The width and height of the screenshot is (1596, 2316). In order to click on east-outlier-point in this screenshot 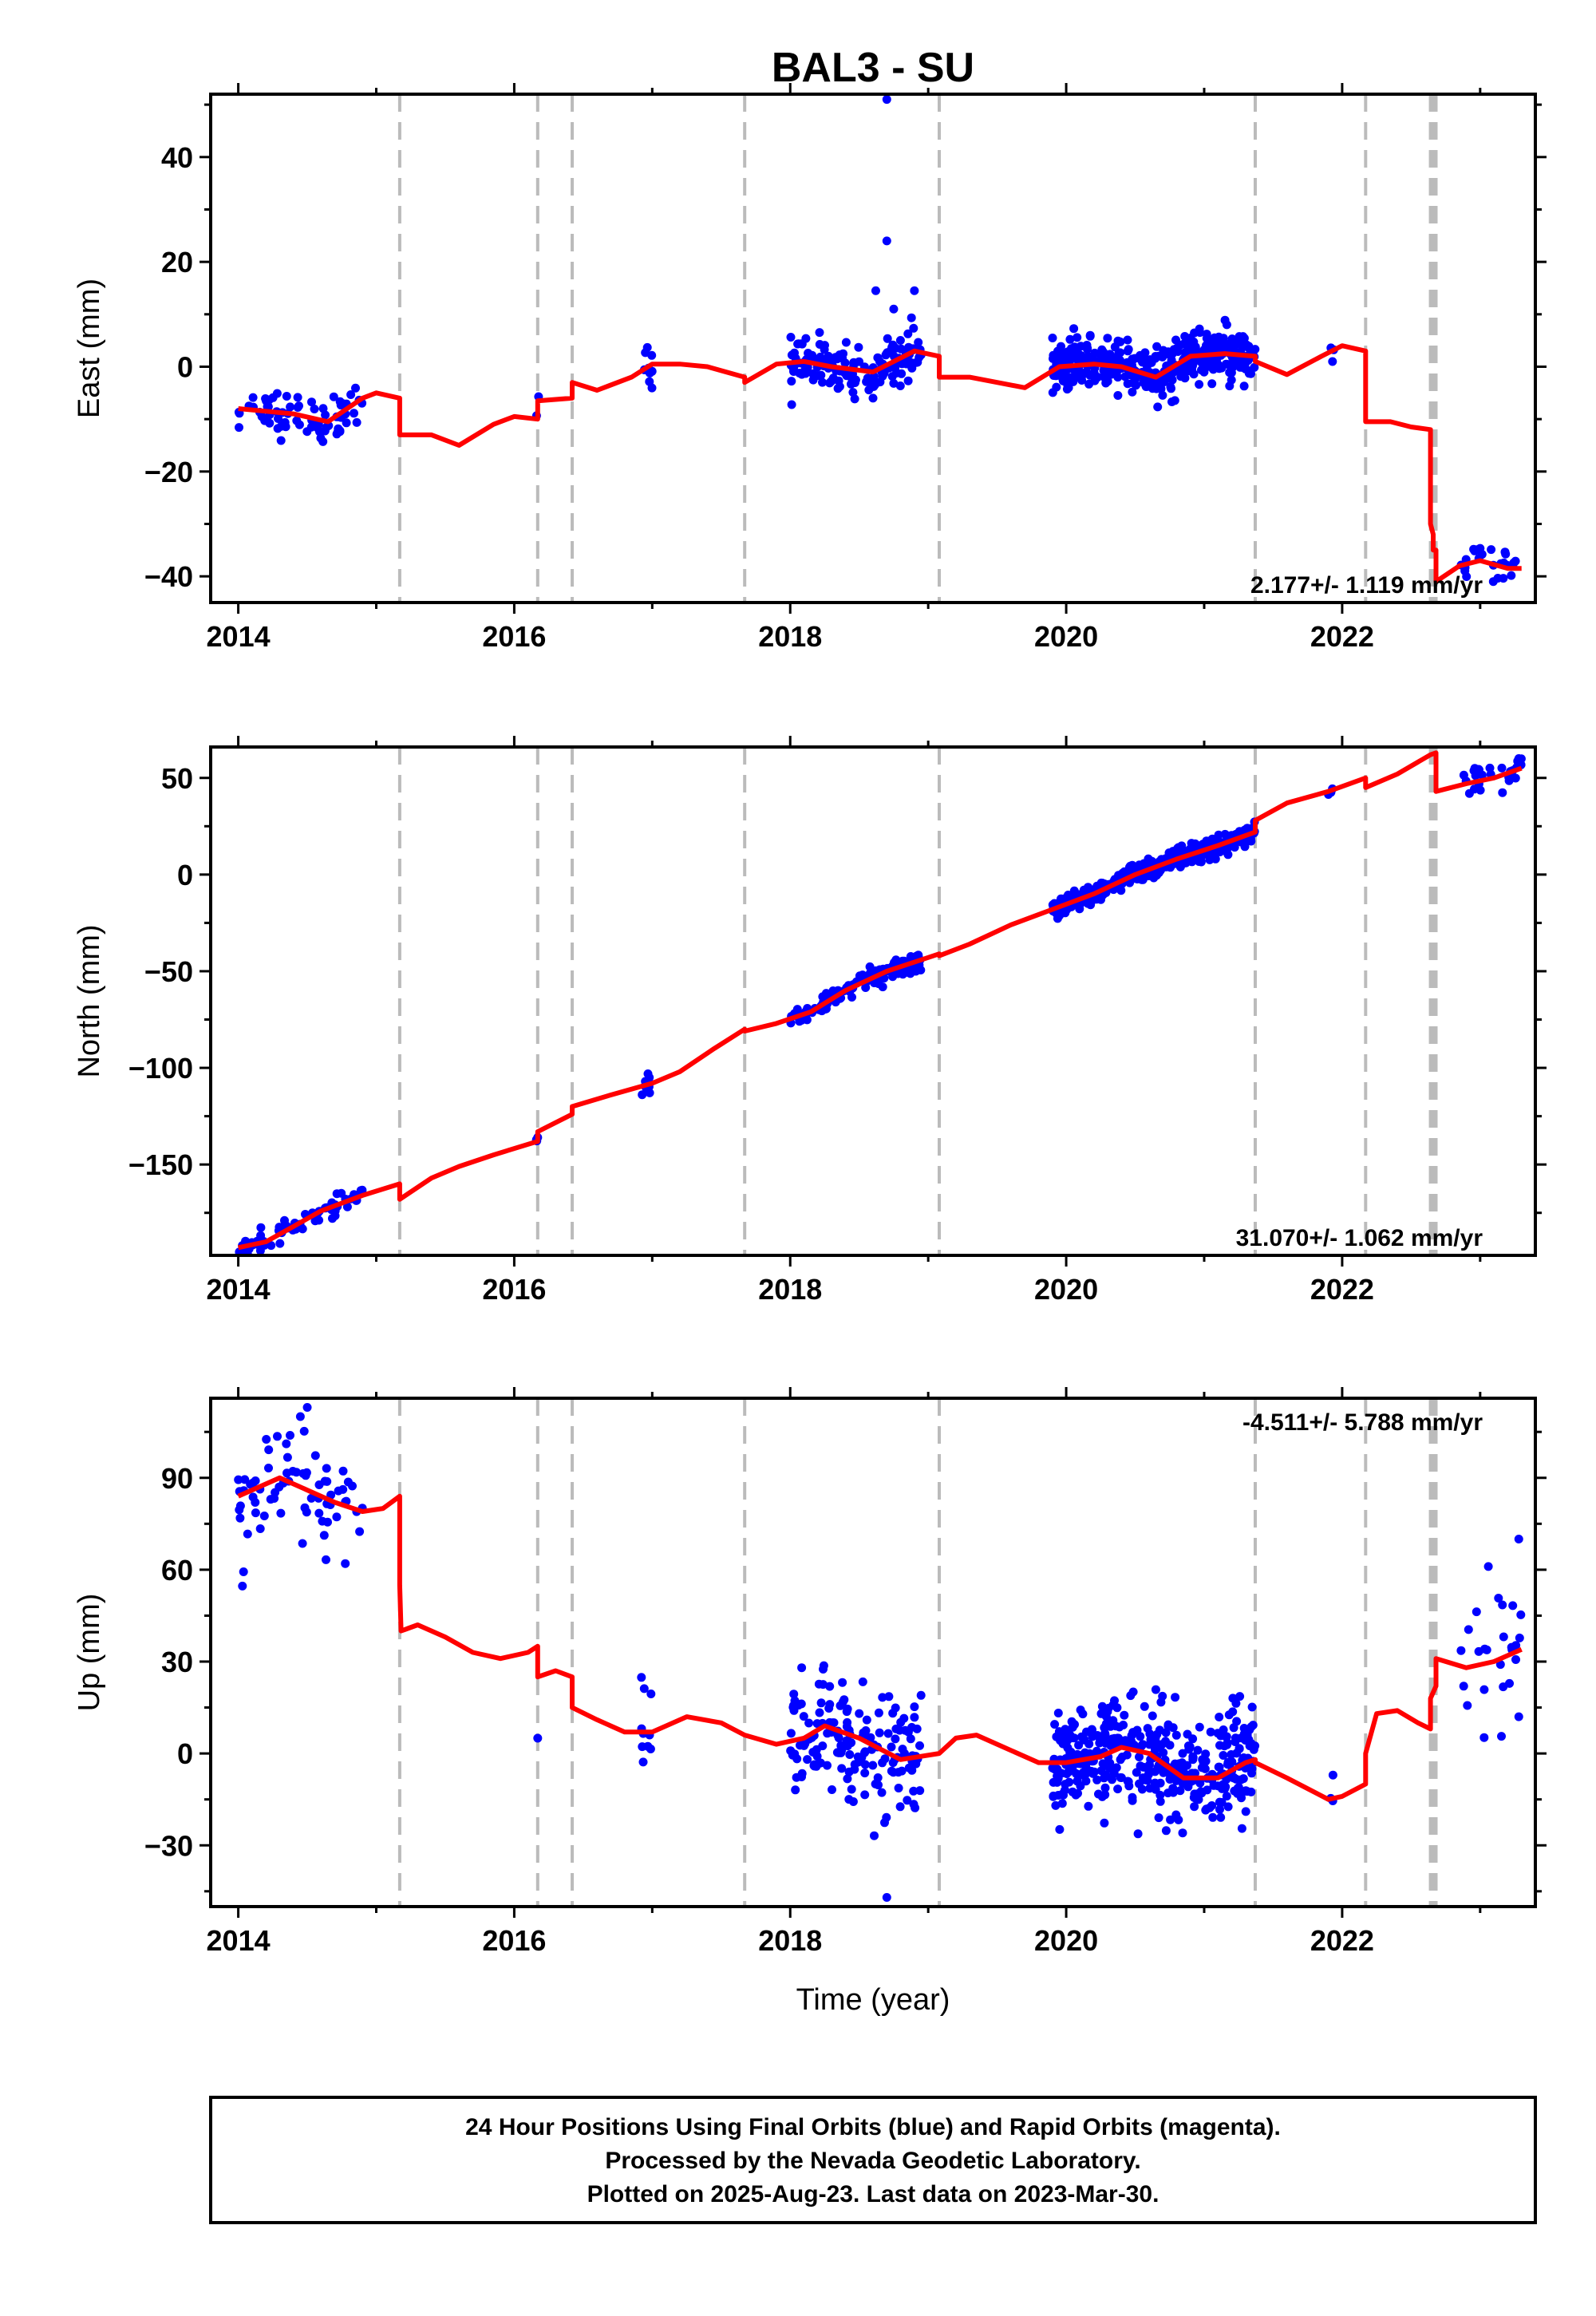, I will do `click(886, 100)`.